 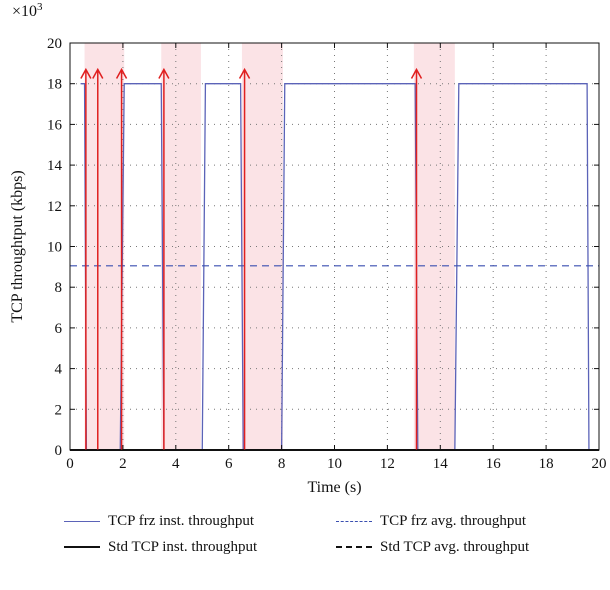 What do you see at coordinates (54, 44) in the screenshot?
I see `y-tick-label-10: 20` at bounding box center [54, 44].